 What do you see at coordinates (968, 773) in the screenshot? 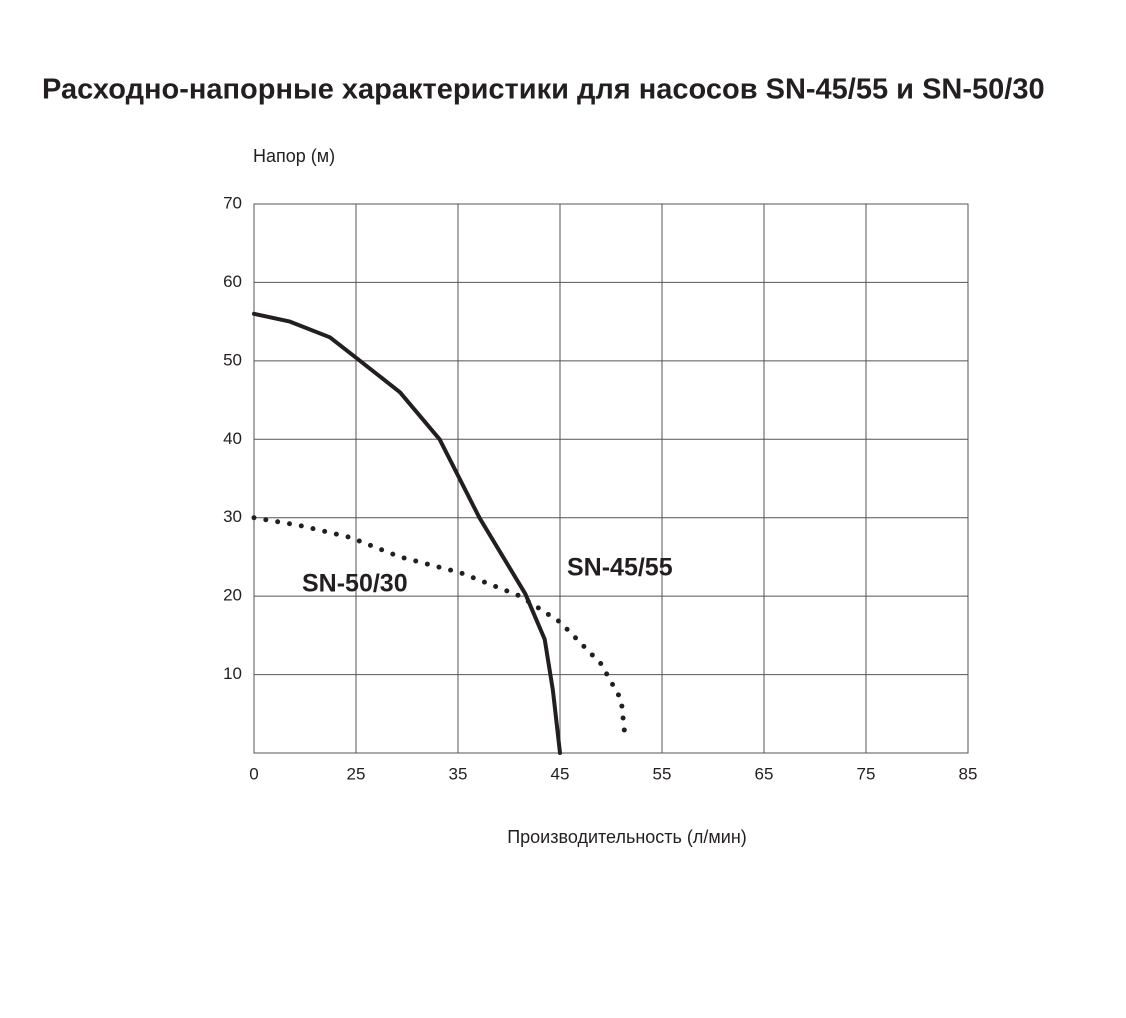
I see `x-tick-label: 85` at bounding box center [968, 773].